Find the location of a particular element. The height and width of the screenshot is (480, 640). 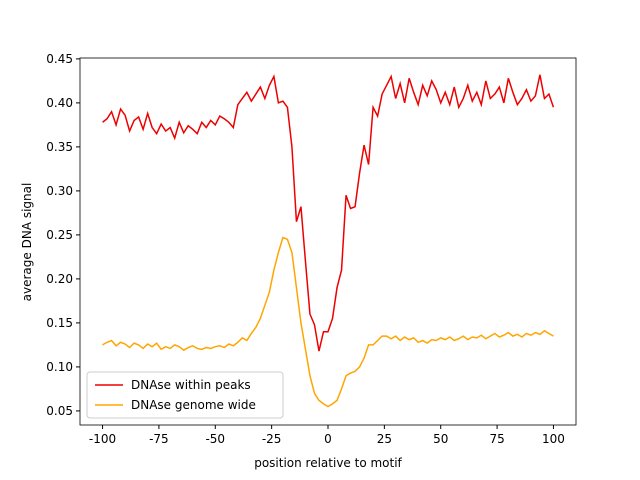

x-tick-label: -75 is located at coordinates (159, 439).